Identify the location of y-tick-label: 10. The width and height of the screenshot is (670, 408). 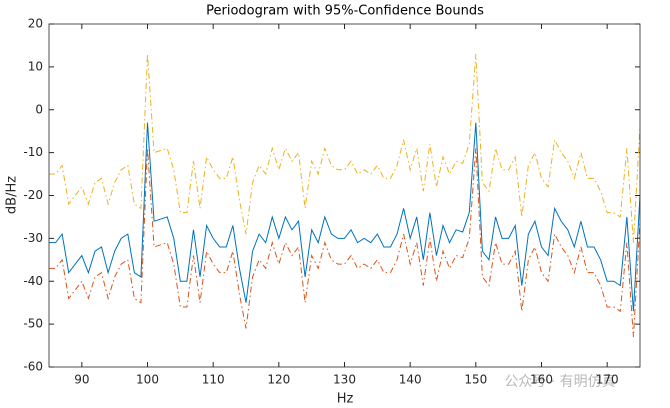
(35, 66).